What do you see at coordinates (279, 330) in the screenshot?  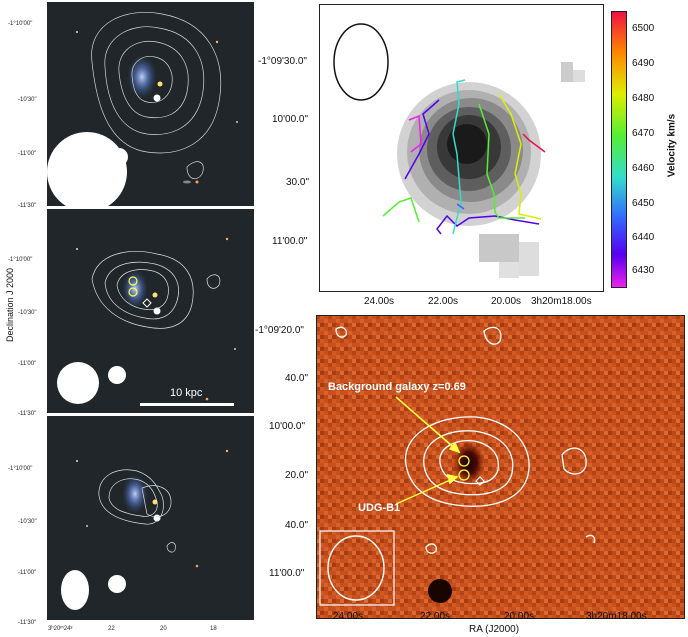 I see `img-ytick-0: -1°09'20.0"` at bounding box center [279, 330].